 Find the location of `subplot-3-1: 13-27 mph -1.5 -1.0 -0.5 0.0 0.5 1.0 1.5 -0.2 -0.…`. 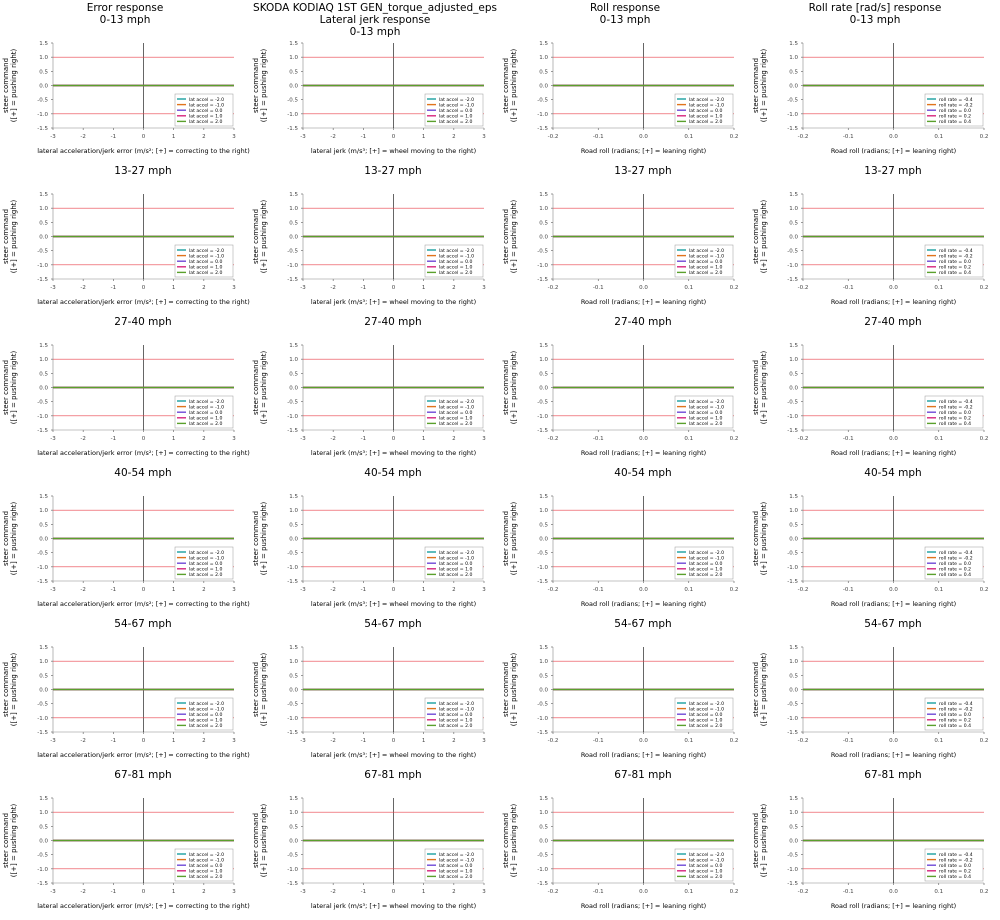

subplot-3-1: 13-27 mph -1.5 -1.0 -0.5 0.0 0.5 1.0 1.5 -0.2 -0.… is located at coordinates (870, 235).